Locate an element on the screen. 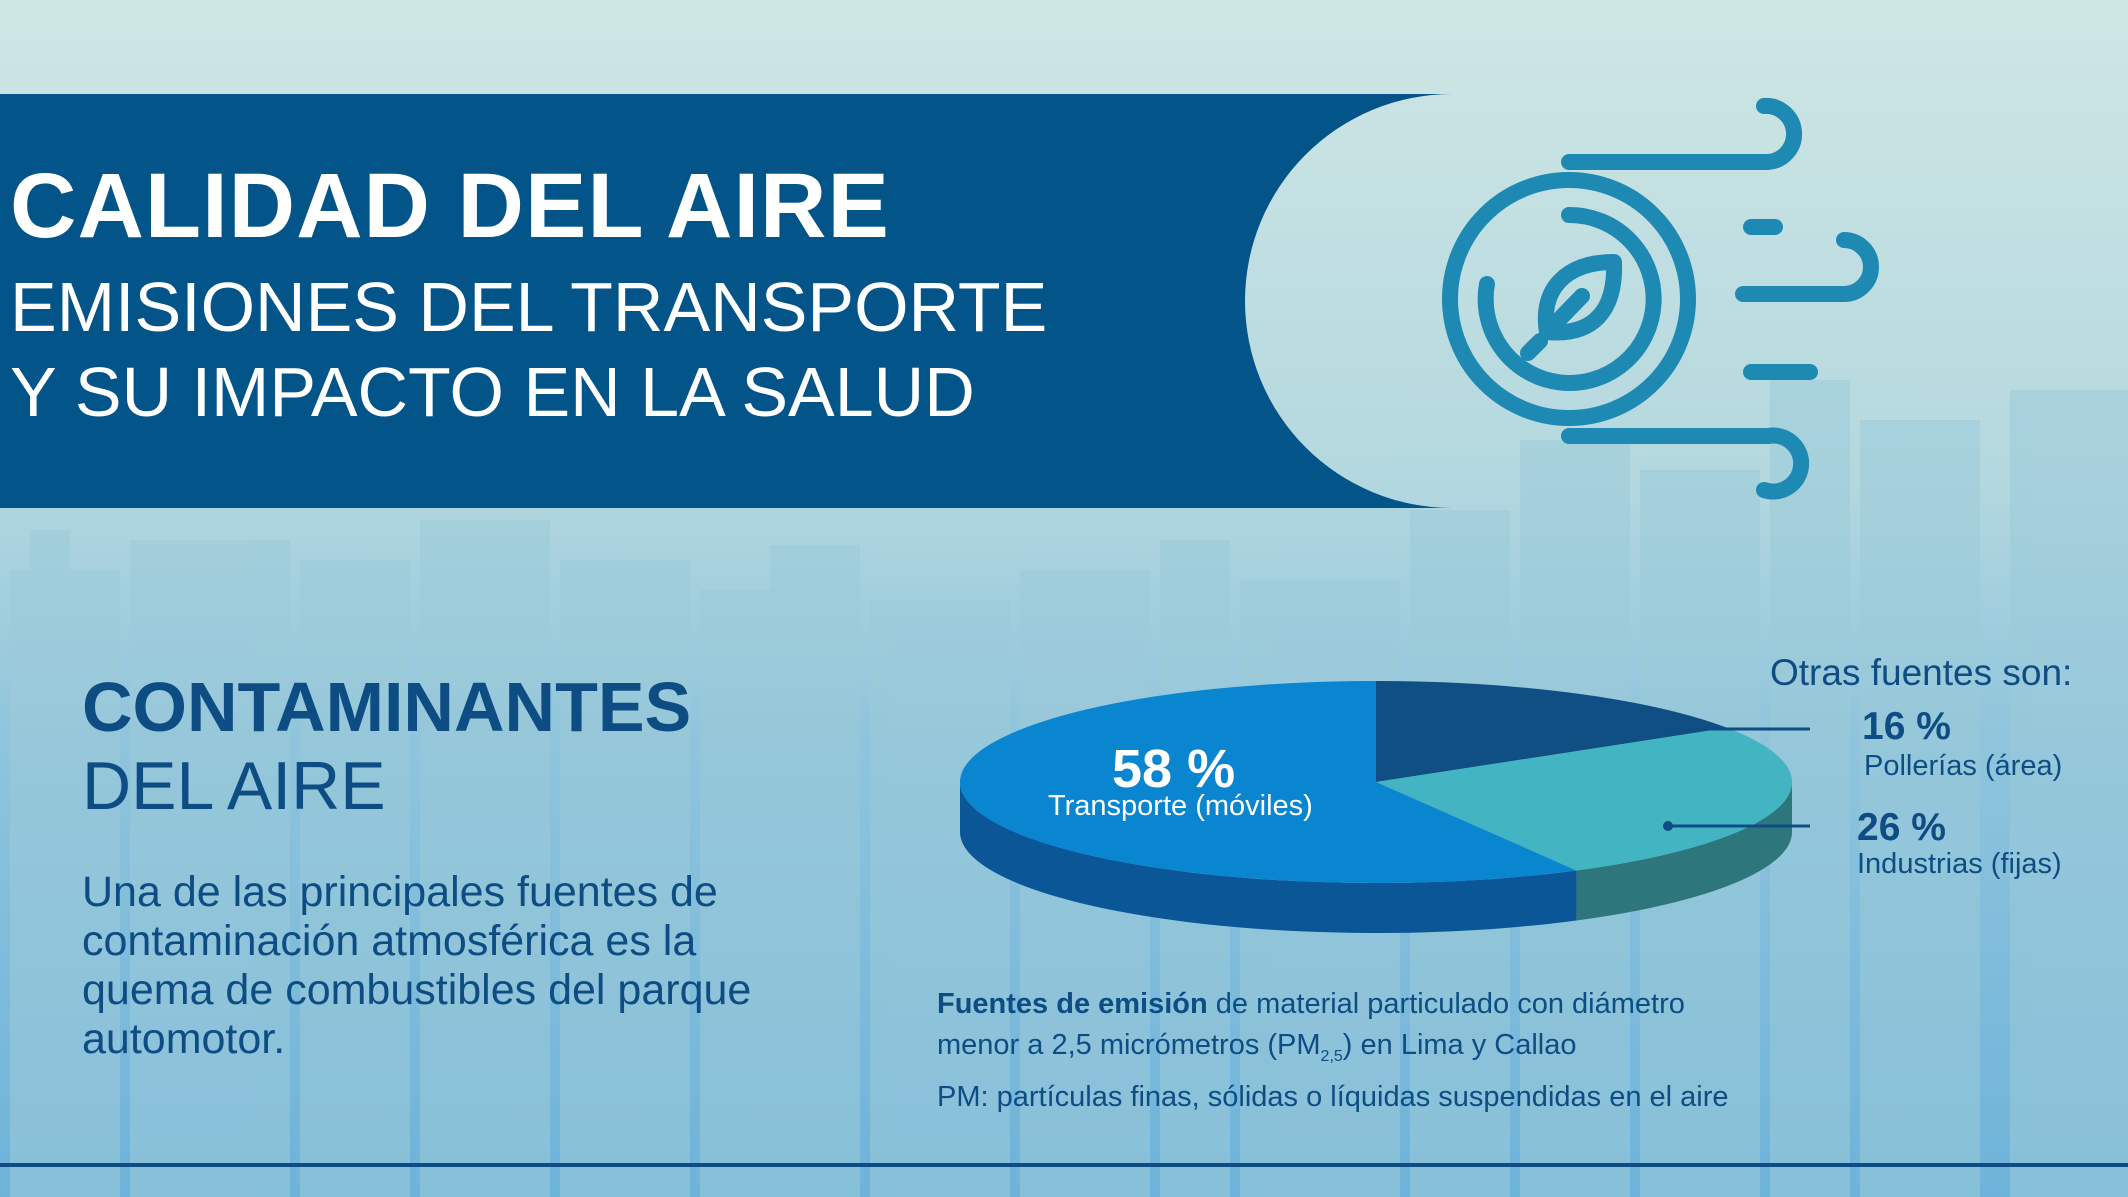 Image resolution: width=2128 pixels, height=1197 pixels. bottom-divider is located at coordinates (1064, 1165).